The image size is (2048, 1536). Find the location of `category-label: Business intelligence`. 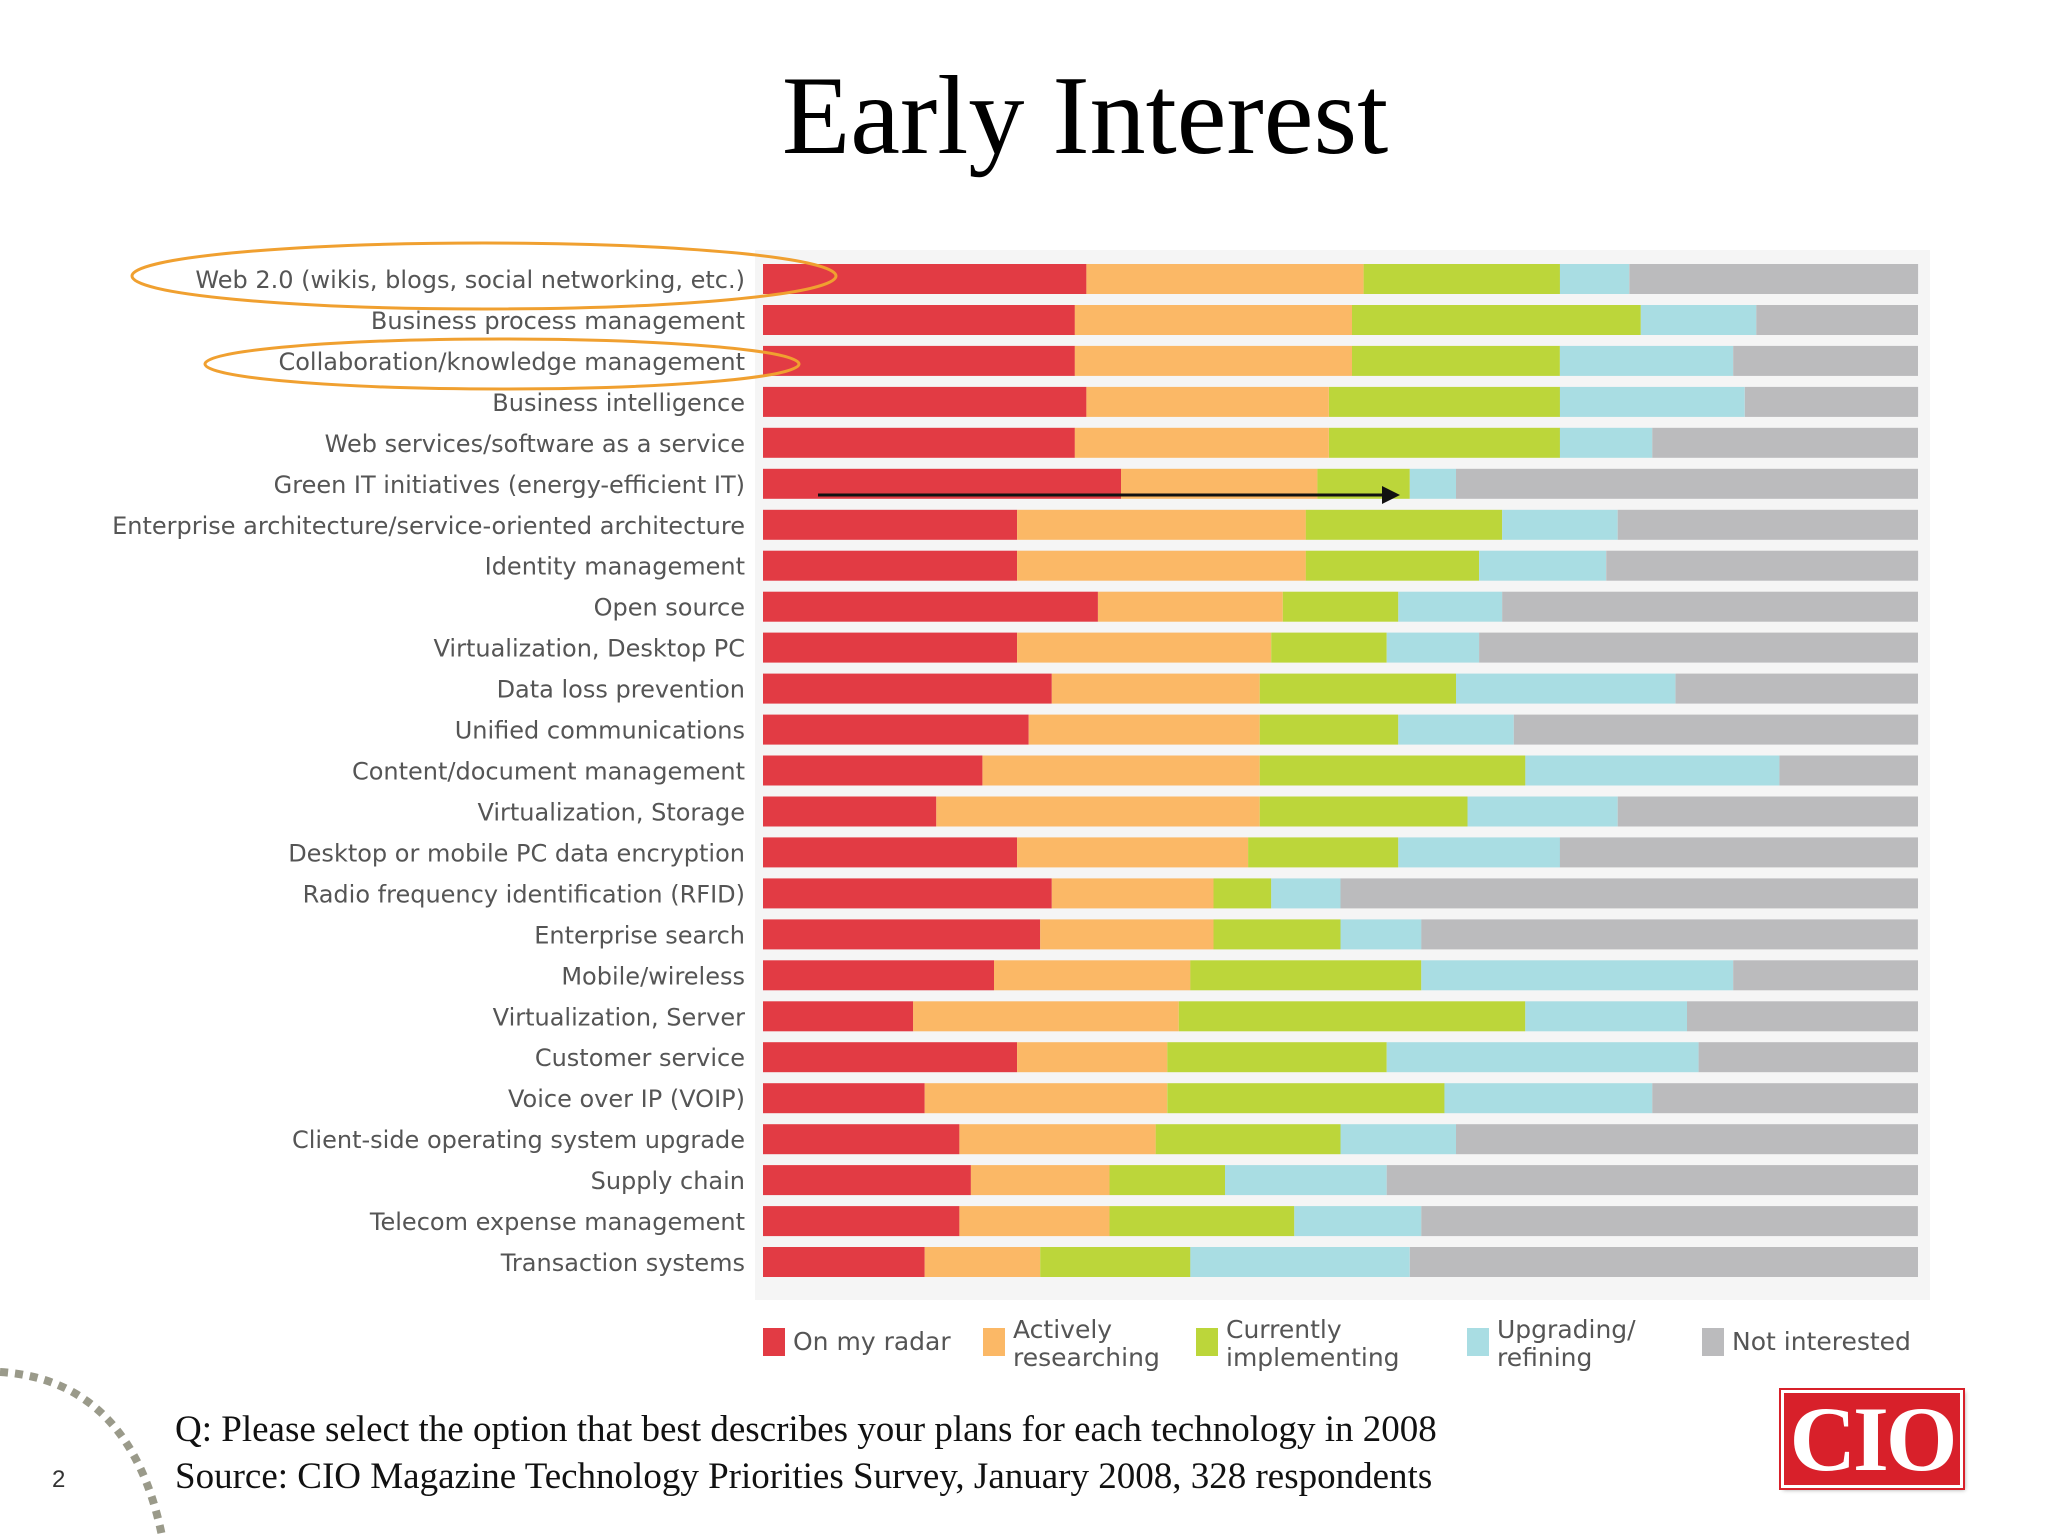

category-label: Business intelligence is located at coordinates (618, 403).